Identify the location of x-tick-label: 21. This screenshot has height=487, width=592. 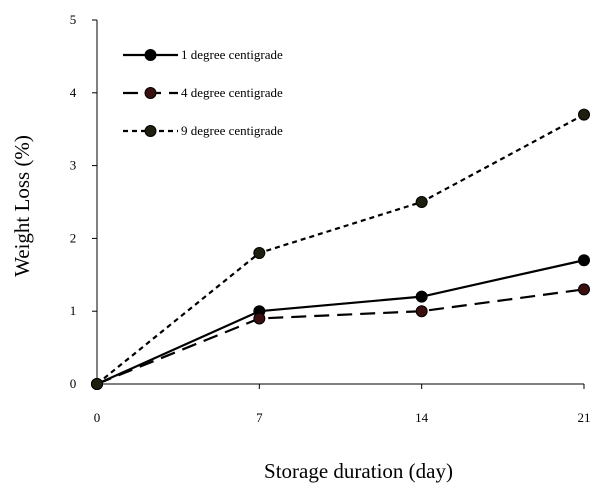
(584, 417).